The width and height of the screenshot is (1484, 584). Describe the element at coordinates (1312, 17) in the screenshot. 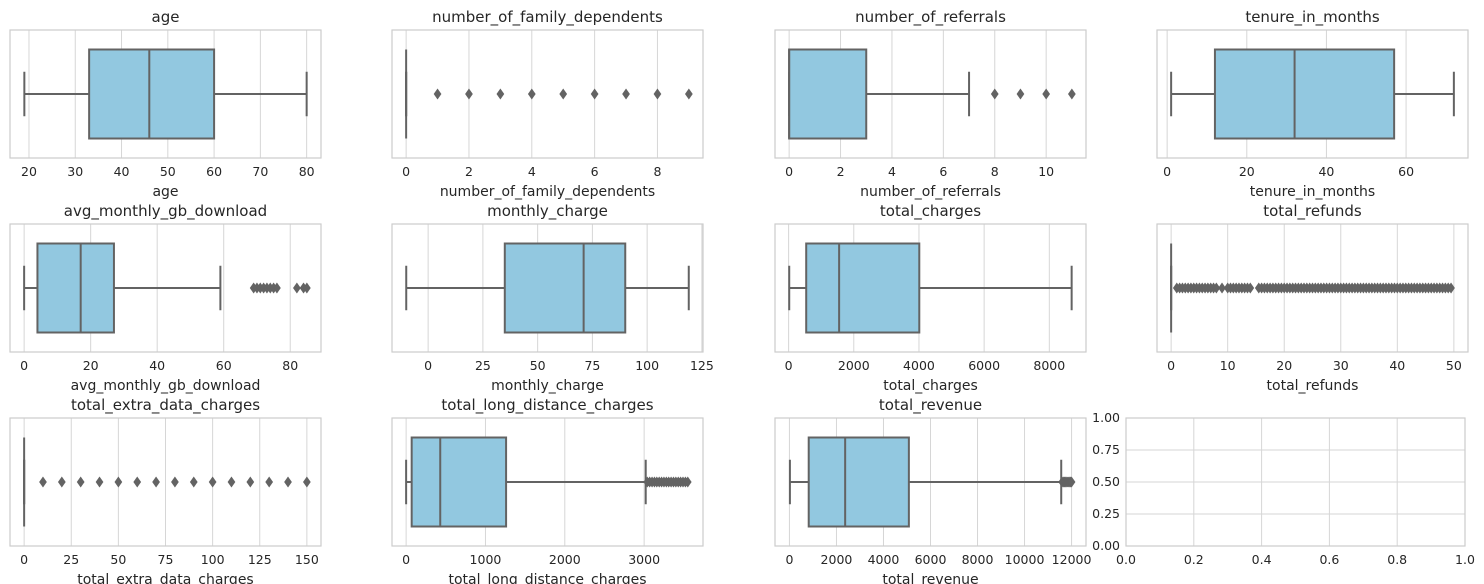

I see `subplot-title: tenure_in_months` at that location.